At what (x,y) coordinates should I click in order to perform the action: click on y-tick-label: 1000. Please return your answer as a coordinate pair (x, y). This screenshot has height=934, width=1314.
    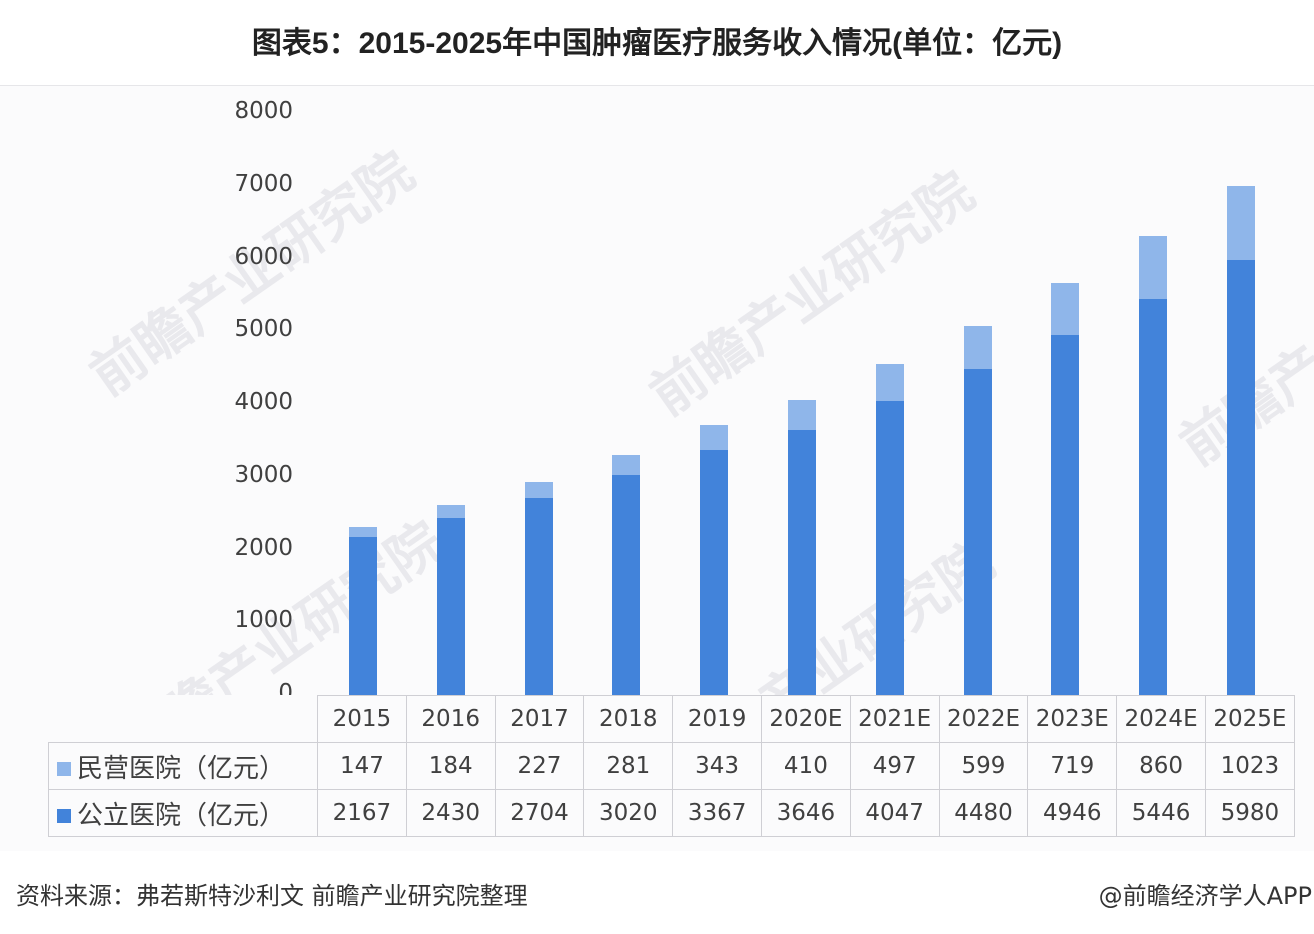
    Looking at the image, I should click on (263, 620).